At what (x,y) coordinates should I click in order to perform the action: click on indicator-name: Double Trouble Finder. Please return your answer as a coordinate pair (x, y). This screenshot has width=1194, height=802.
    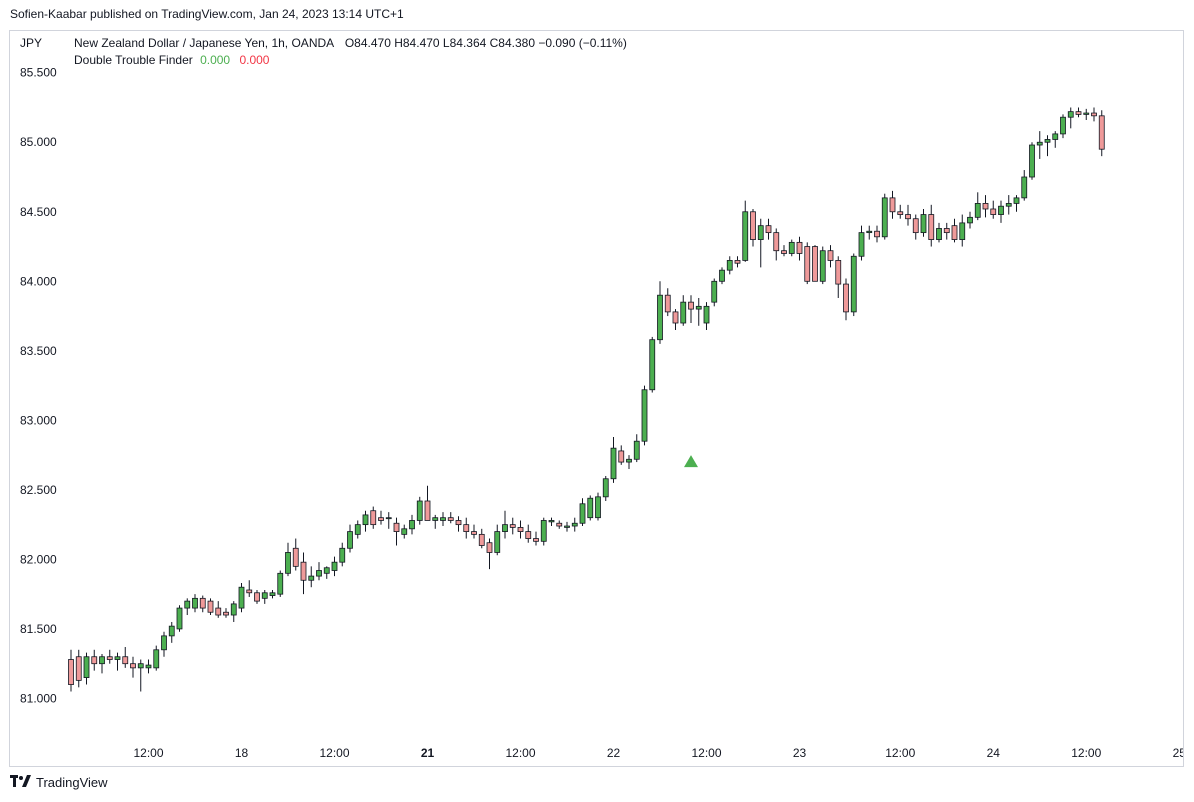
    Looking at the image, I should click on (133, 60).